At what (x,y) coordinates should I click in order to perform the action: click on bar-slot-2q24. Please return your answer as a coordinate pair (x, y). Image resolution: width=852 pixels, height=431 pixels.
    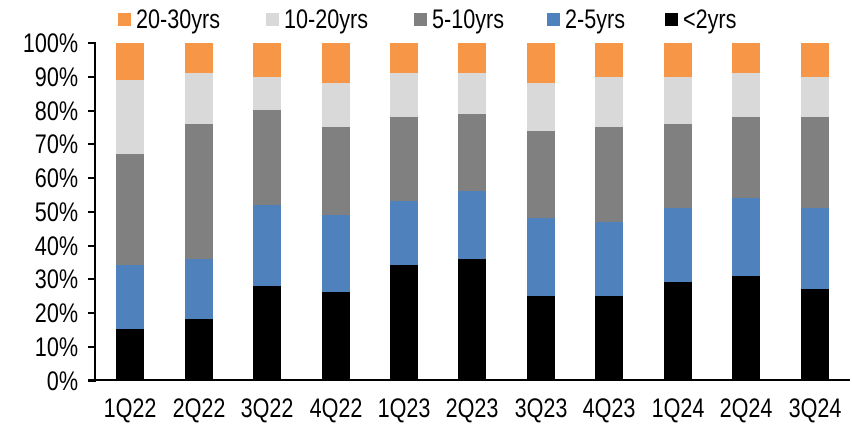
    Looking at the image, I should click on (746, 211).